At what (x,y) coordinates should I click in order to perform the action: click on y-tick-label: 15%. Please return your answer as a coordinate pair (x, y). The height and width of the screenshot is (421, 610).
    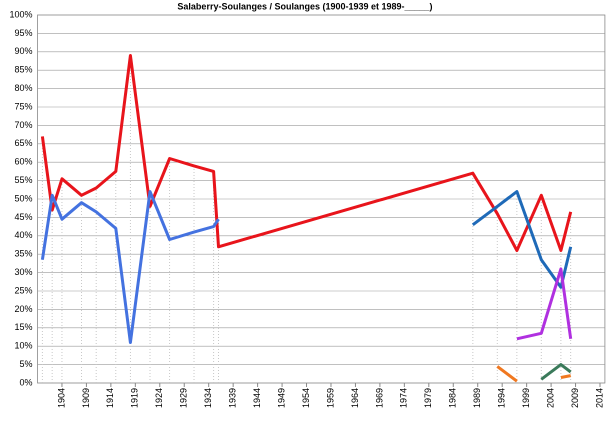
    Looking at the image, I should click on (23, 327).